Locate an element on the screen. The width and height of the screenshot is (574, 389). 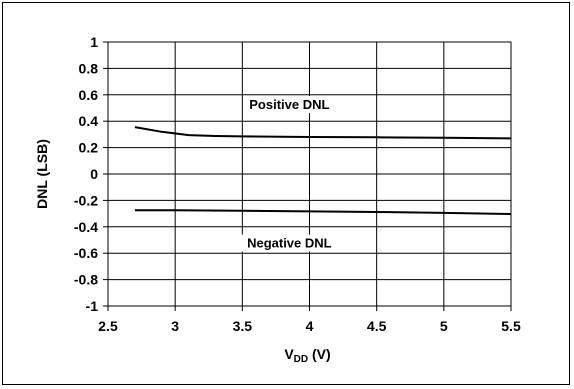
x-axis-label-subscript: DD is located at coordinates (301, 359).